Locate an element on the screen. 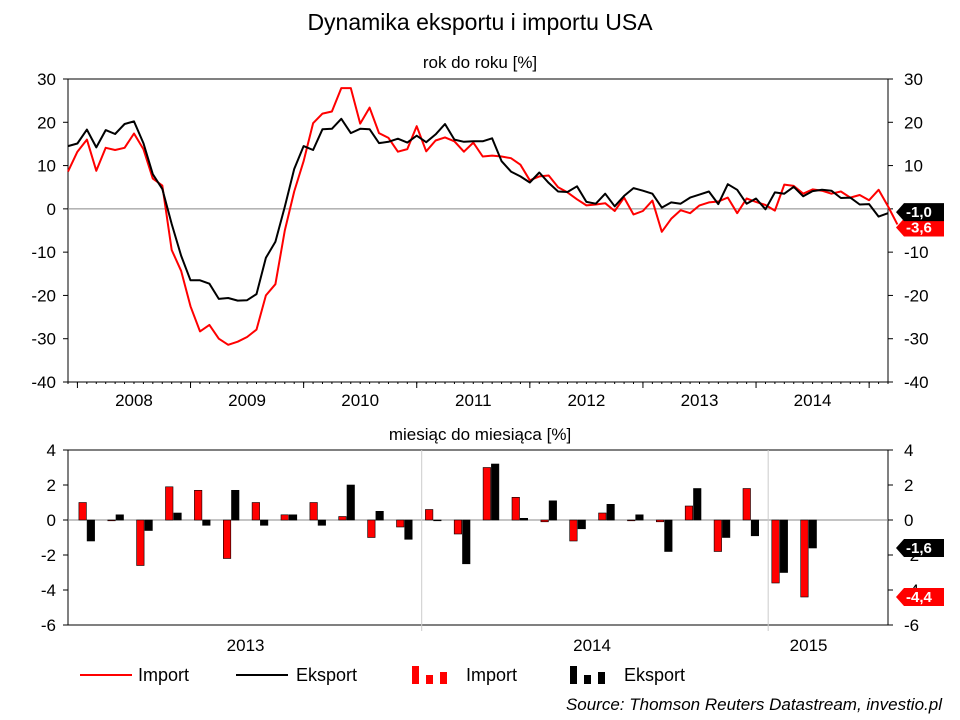  bottom-y-tick-label-left: 4 is located at coordinates (51, 450).